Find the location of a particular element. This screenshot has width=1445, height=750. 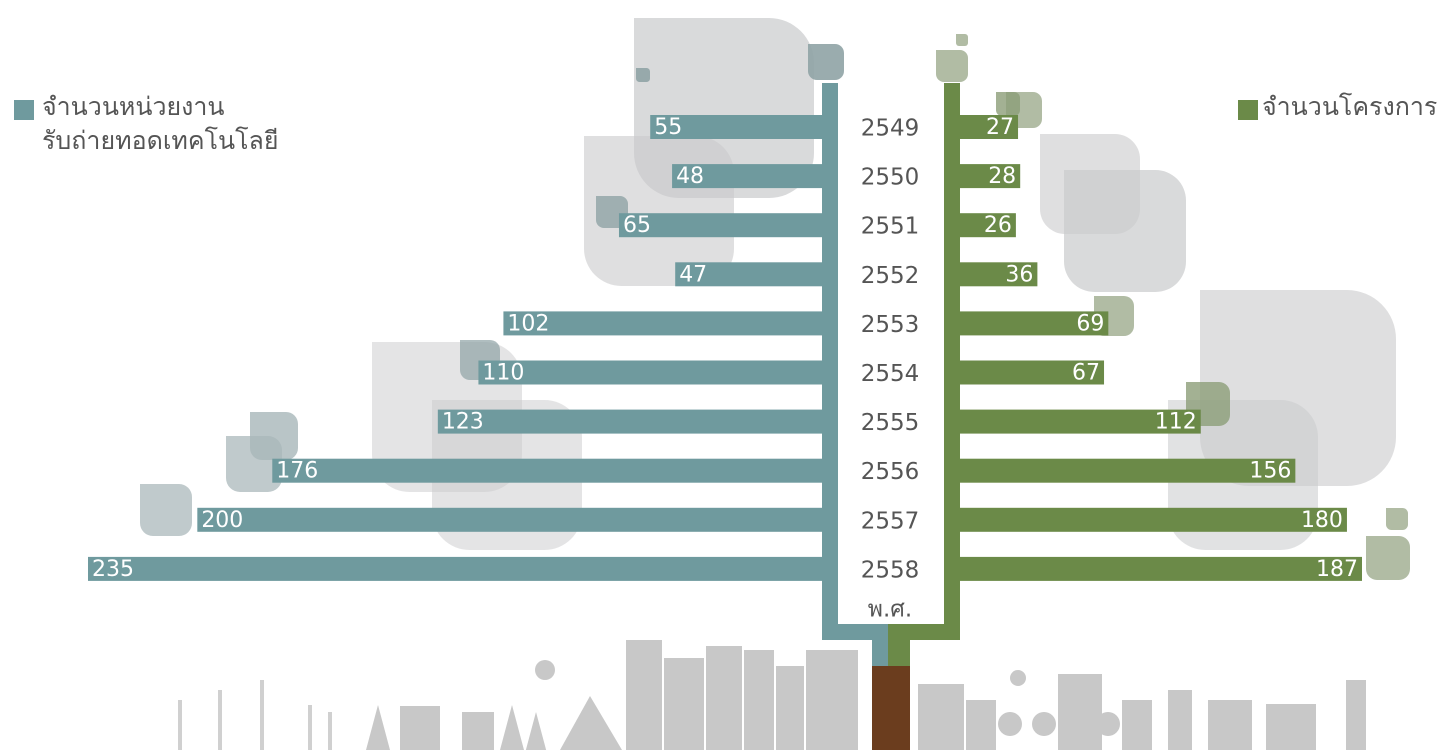

category-label: 2552 is located at coordinates (890, 276).